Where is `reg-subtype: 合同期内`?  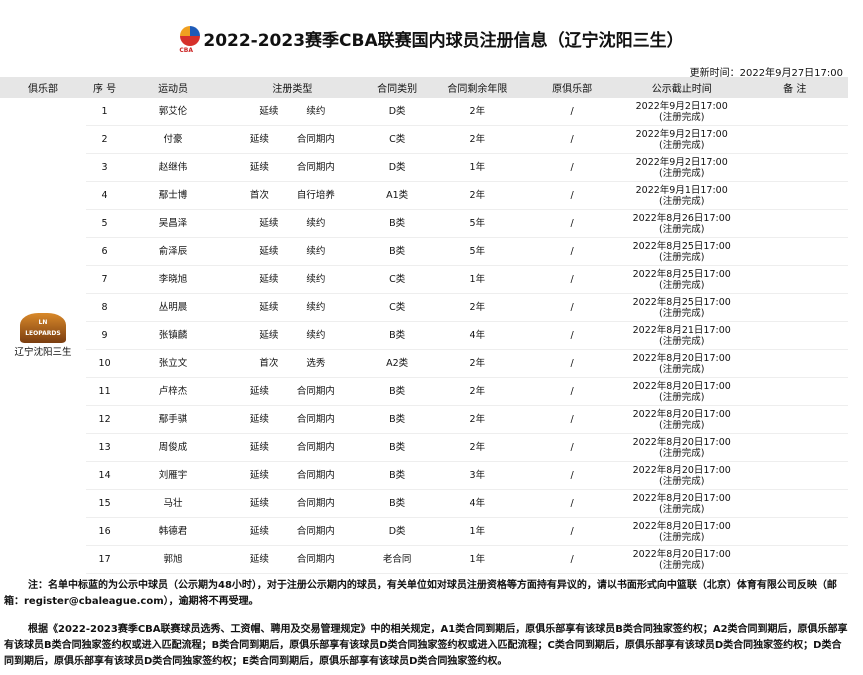
reg-subtype: 合同期内 is located at coordinates (315, 419).